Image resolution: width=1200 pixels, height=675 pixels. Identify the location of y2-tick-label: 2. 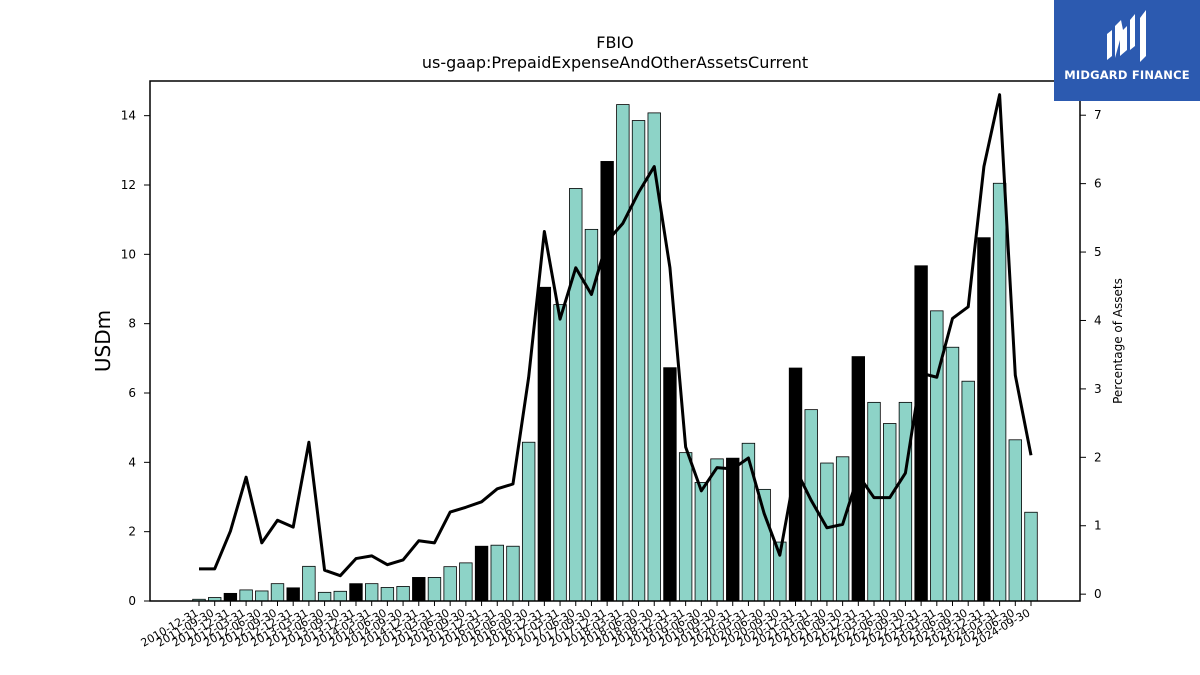
(1098, 457).